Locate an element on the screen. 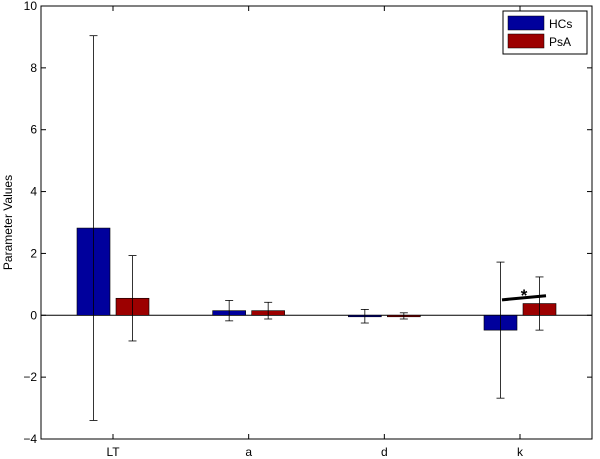  significance-bar is located at coordinates (524, 298).